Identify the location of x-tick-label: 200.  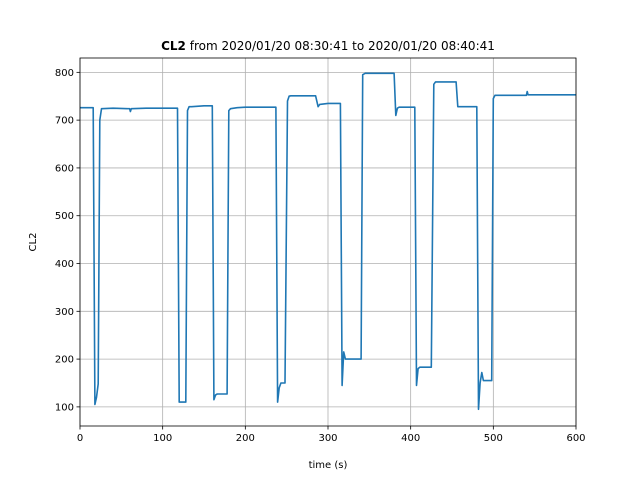
(245, 438).